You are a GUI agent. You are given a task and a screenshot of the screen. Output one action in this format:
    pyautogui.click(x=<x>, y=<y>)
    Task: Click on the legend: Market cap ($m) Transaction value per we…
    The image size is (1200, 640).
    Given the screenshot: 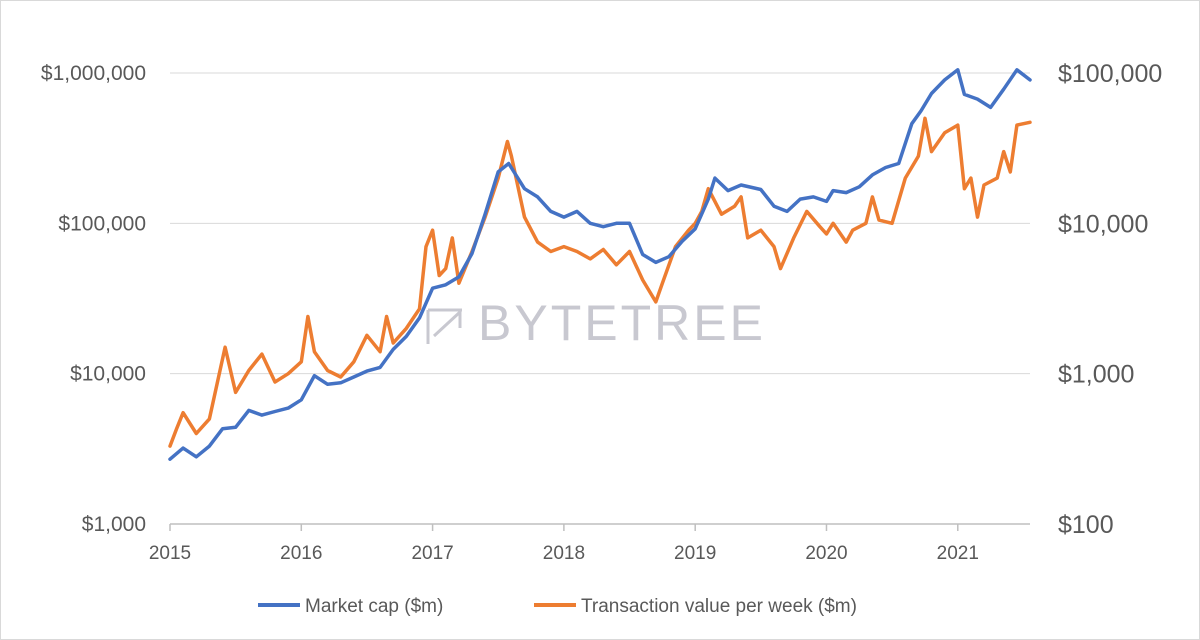 What is the action you would take?
    pyautogui.click(x=557, y=606)
    